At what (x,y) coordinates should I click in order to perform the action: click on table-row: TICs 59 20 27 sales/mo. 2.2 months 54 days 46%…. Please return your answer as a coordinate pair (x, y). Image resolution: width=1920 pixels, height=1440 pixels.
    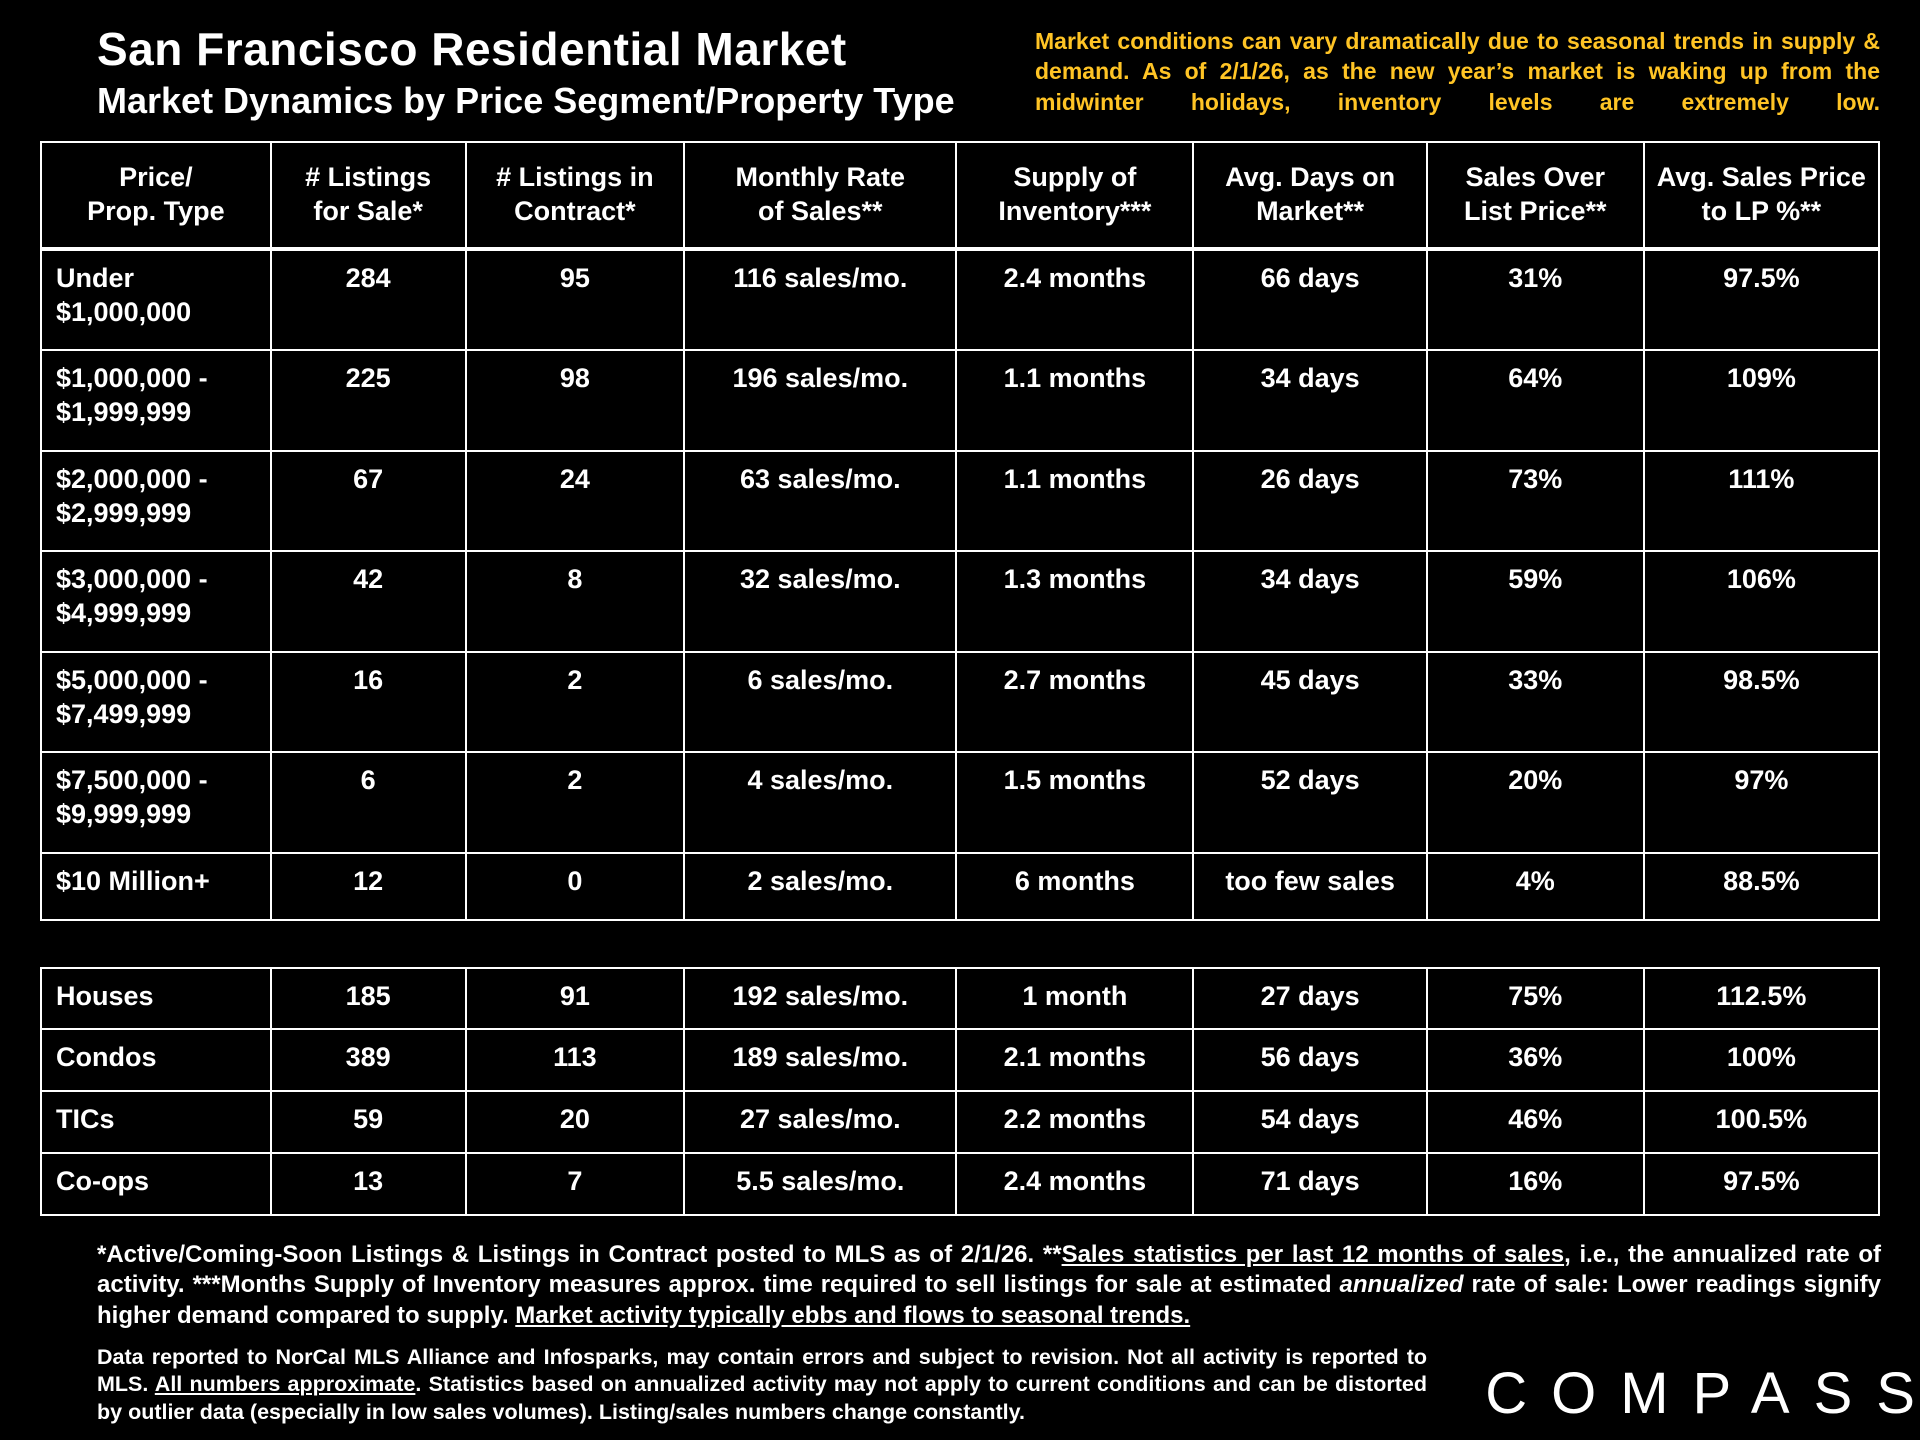
    Looking at the image, I should click on (960, 1122).